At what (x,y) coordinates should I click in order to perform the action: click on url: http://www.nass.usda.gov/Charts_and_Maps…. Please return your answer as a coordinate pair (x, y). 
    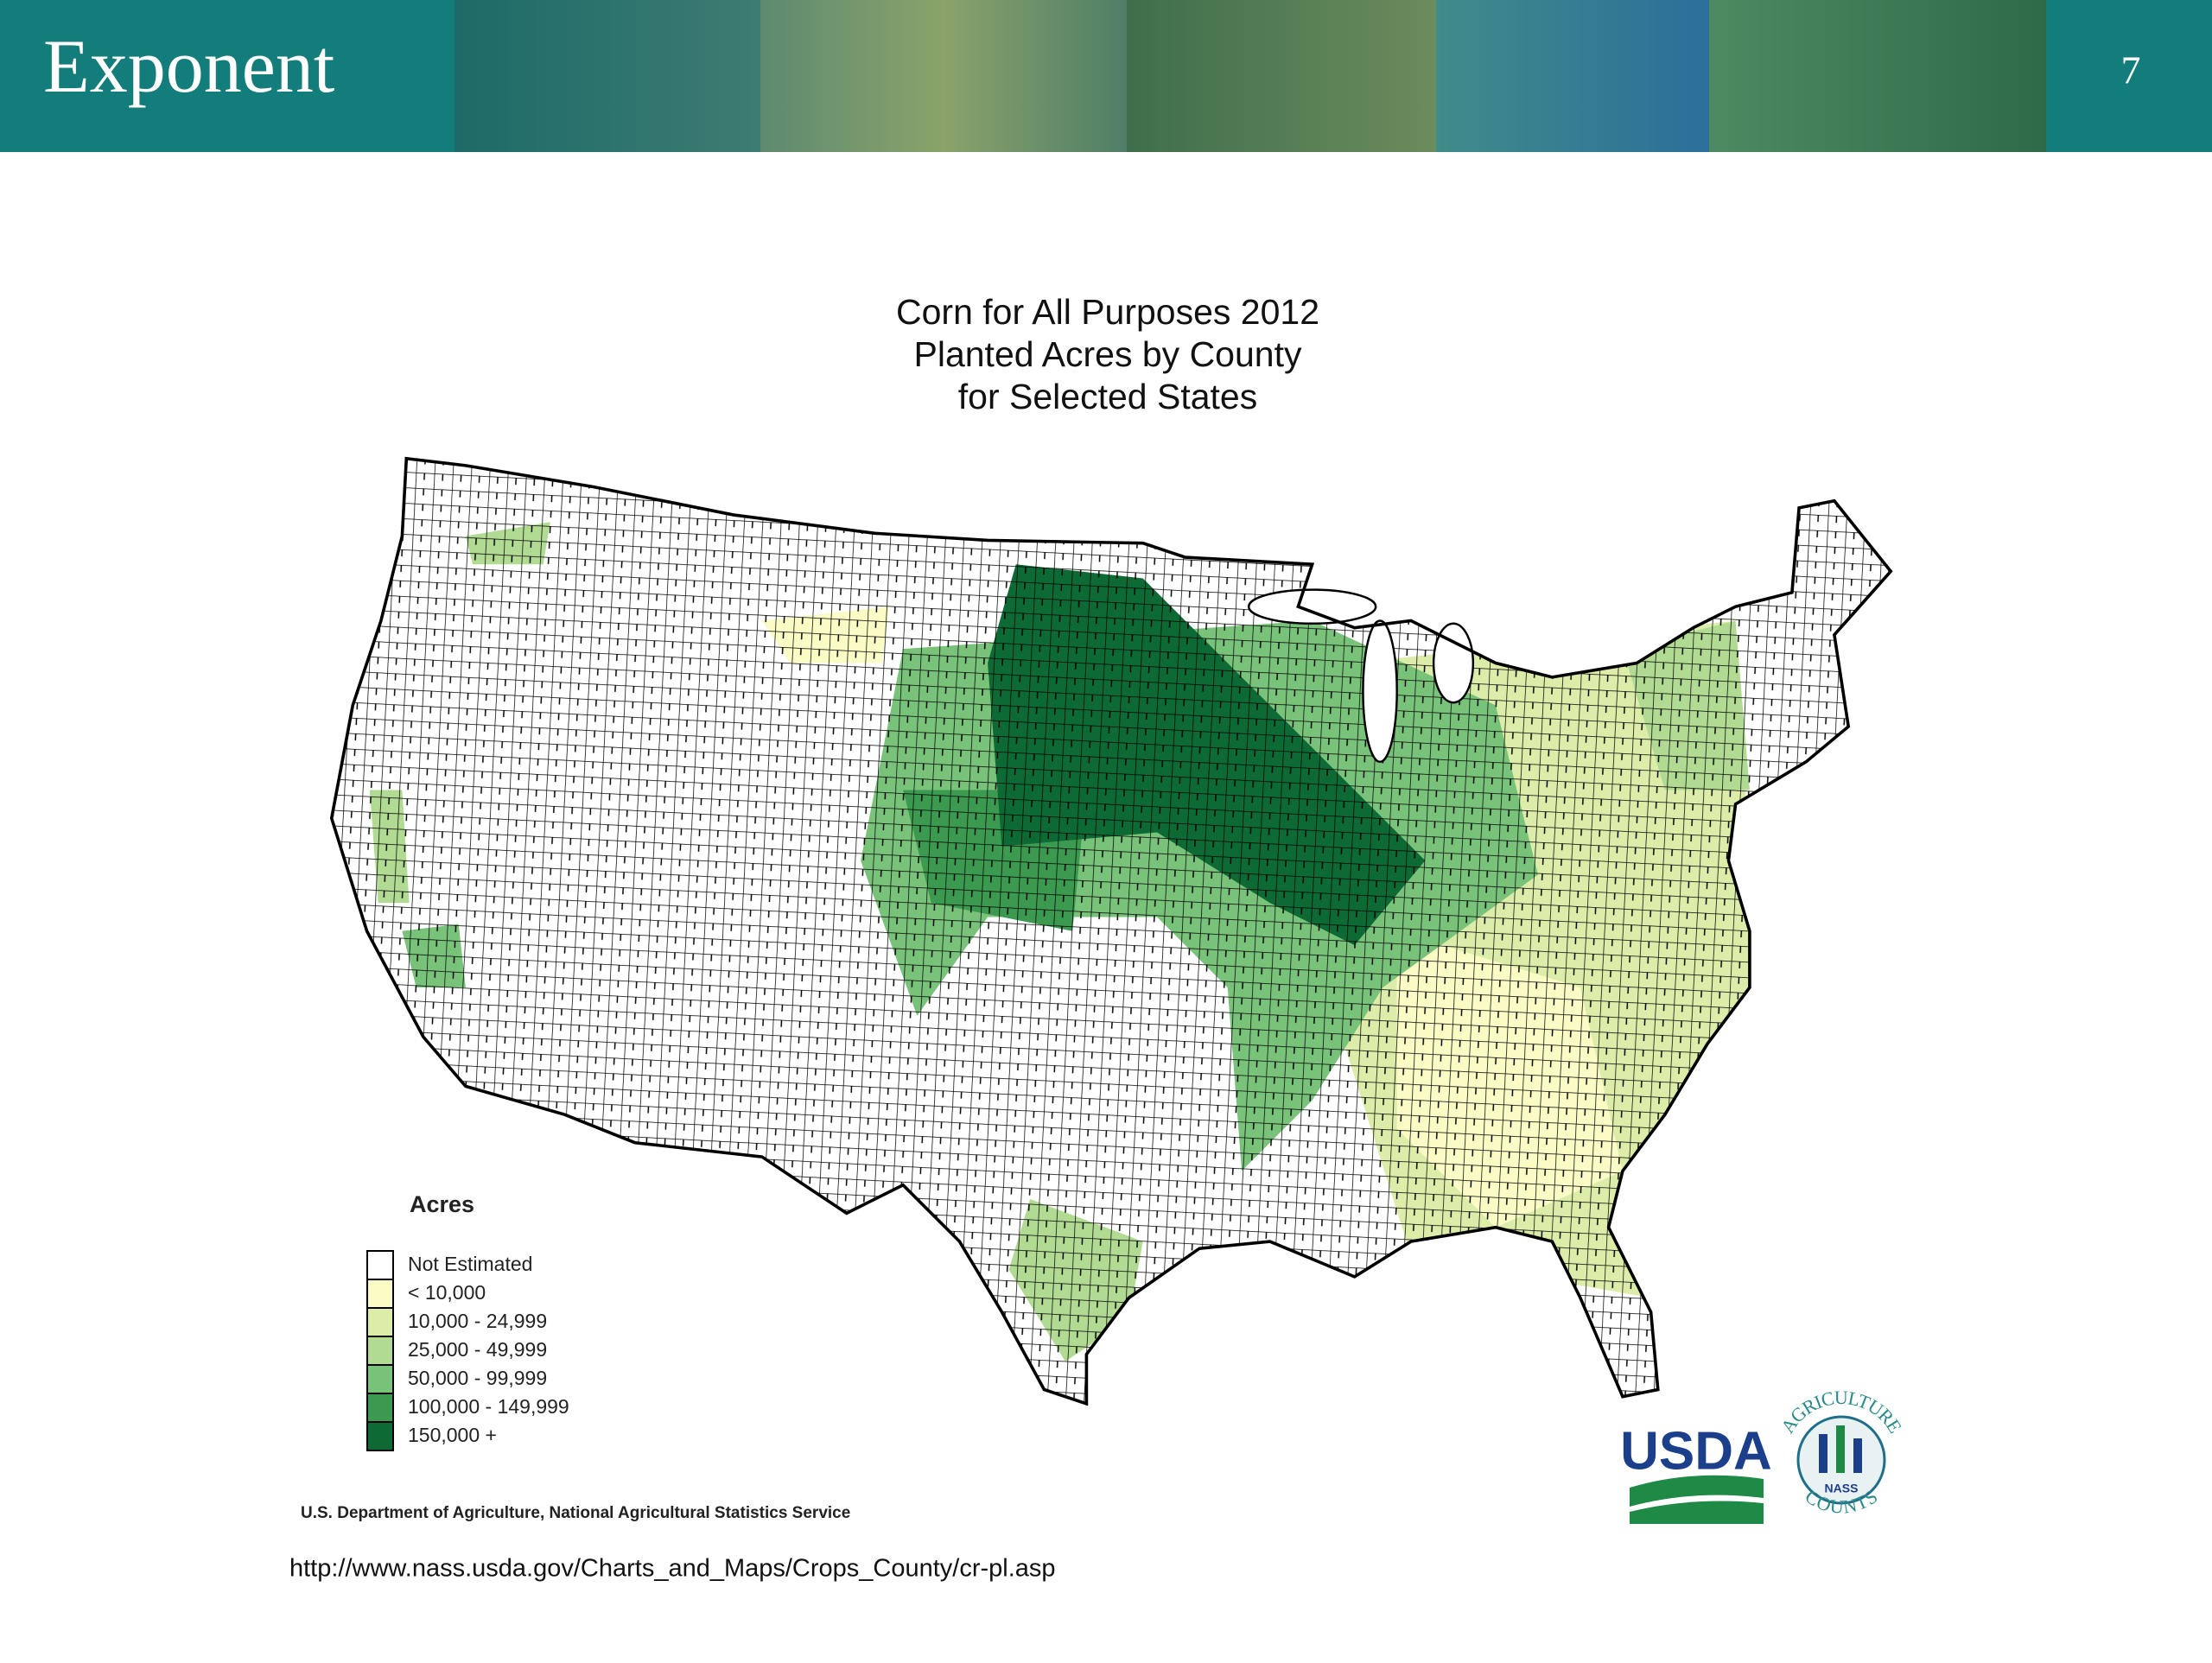
    Looking at the image, I should click on (672, 1569).